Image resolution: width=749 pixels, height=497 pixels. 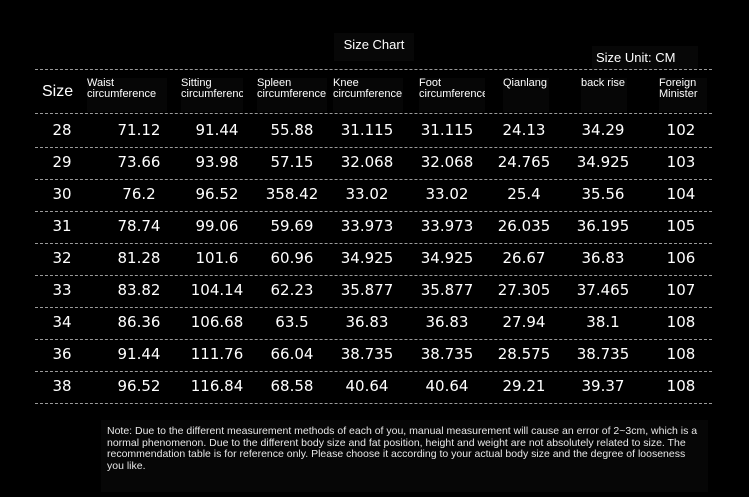 I want to click on table-cell: 24.765, so click(x=524, y=162).